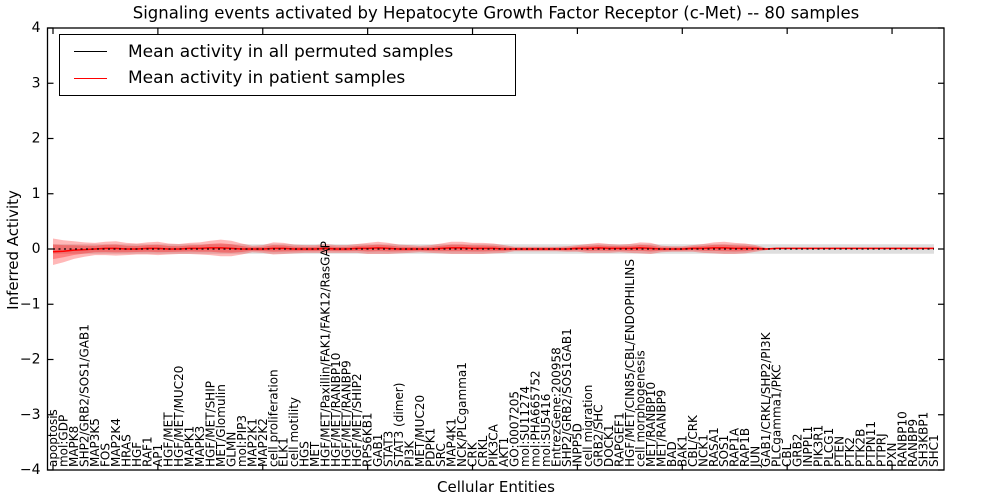 The width and height of the screenshot is (1000, 500). What do you see at coordinates (441, 455) in the screenshot?
I see `x-entity-label: SRC` at bounding box center [441, 455].